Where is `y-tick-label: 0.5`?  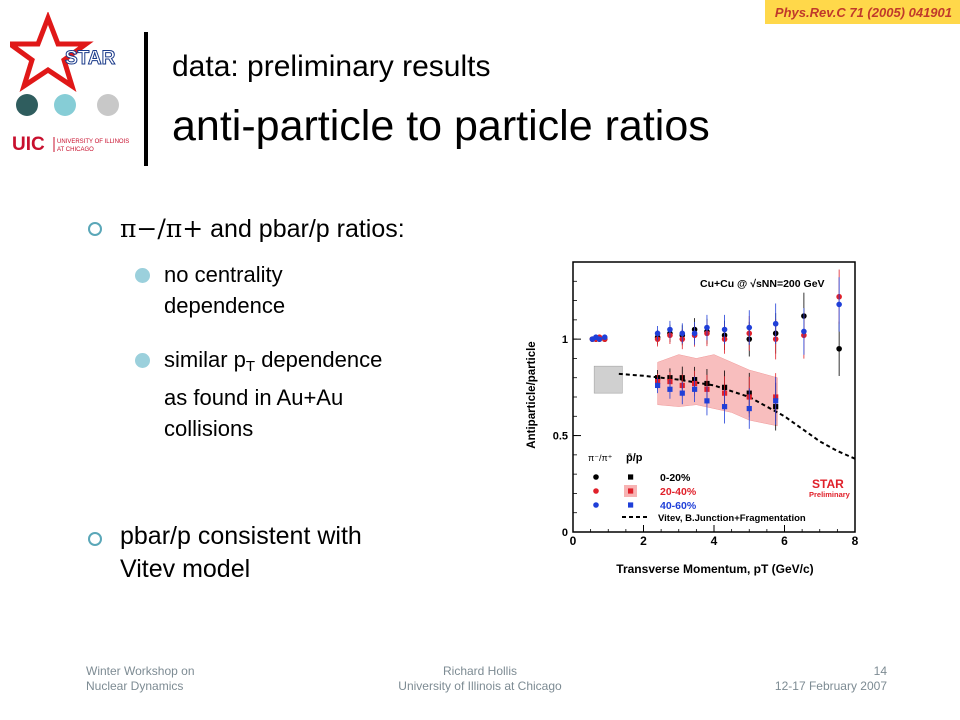
y-tick-label: 0.5 is located at coordinates (560, 437).